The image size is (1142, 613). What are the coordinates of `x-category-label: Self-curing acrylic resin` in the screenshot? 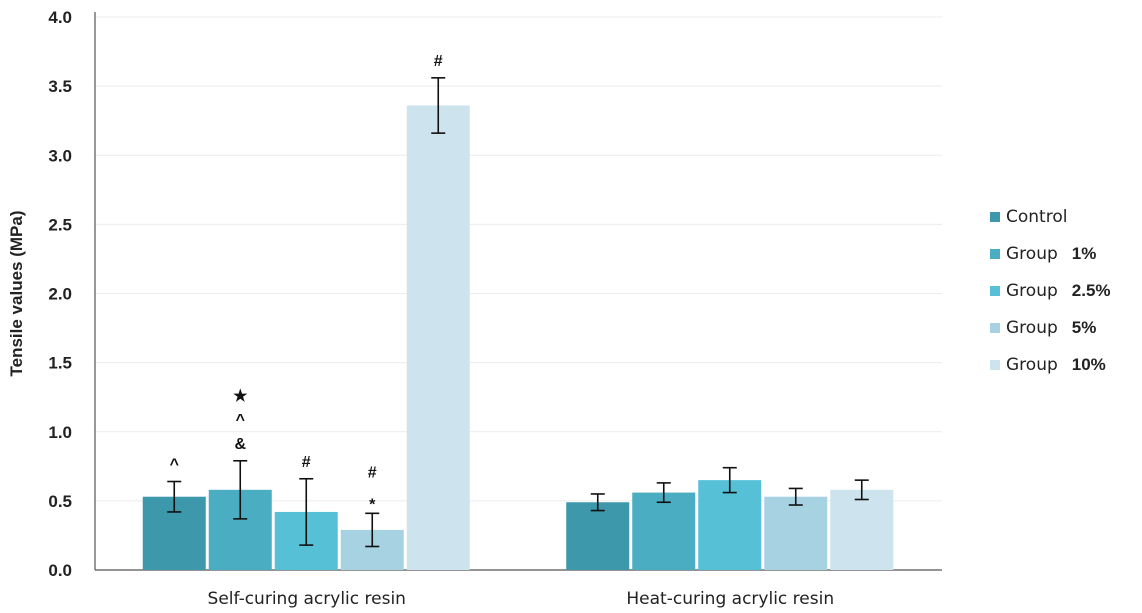 It's located at (307, 599).